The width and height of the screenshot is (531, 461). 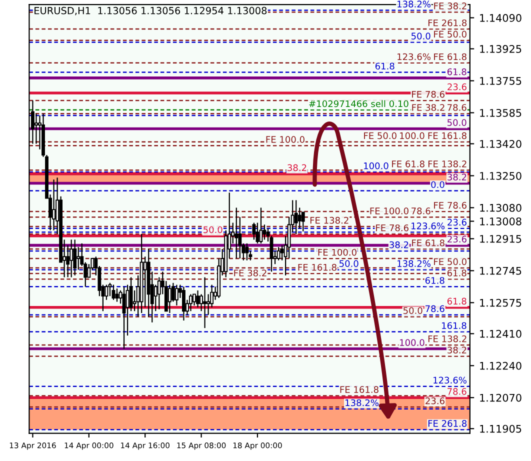 I want to click on y-tick-label: 1.12070, so click(x=501, y=398).